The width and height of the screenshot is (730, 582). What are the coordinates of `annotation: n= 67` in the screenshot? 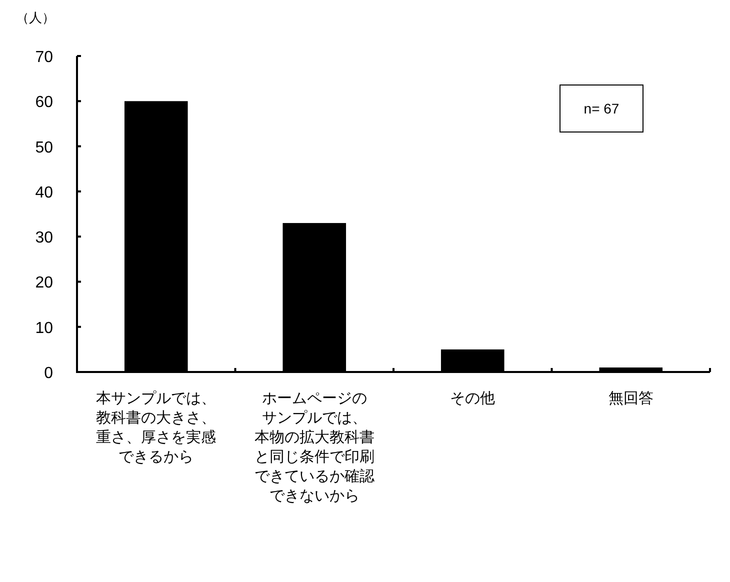 It's located at (602, 108).